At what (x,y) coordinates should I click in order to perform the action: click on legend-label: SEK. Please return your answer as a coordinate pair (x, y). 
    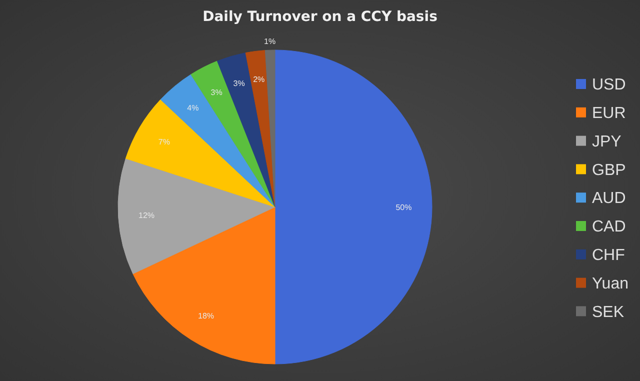
    Looking at the image, I should click on (608, 312).